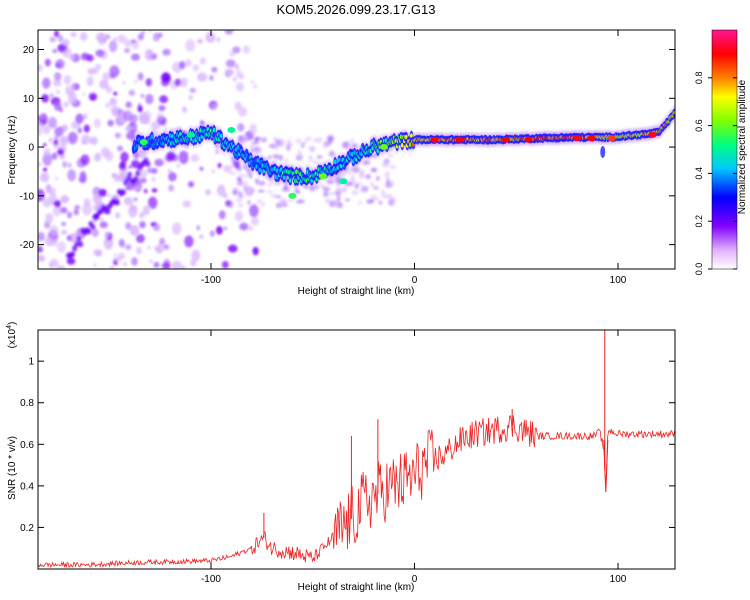  I want to click on snr-x-label: Height of straight line (km), so click(356, 587).